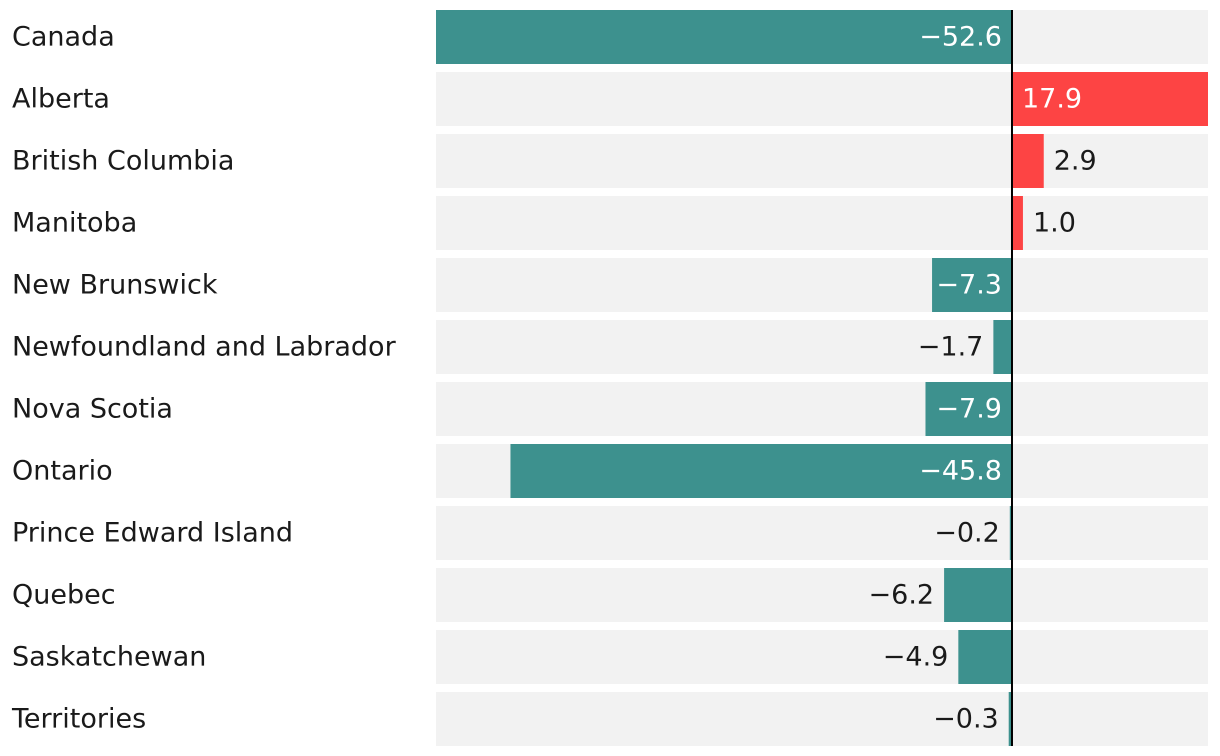  Describe the element at coordinates (62, 471) in the screenshot. I see `category-label: Ontario` at that location.